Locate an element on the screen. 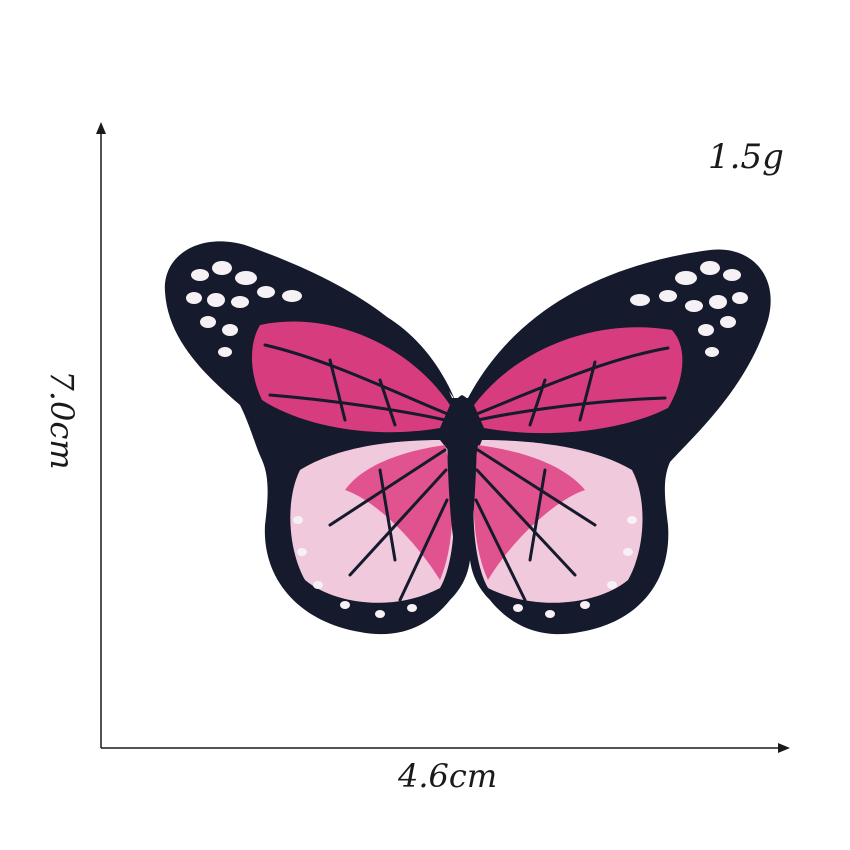 The height and width of the screenshot is (850, 850). width-label: 4.6cm is located at coordinates (448, 776).